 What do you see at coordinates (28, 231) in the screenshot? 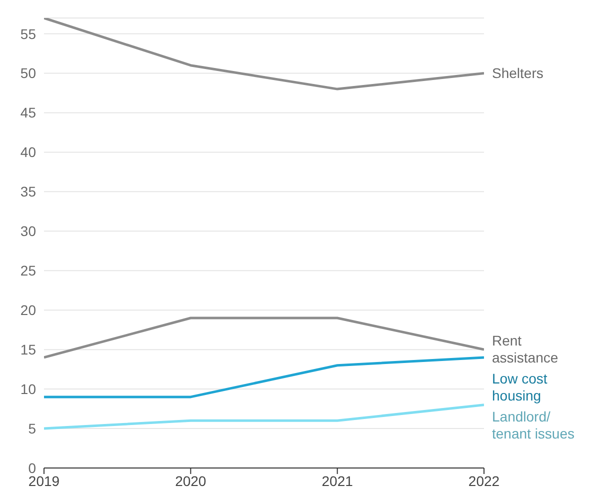
I see `y-tick-label: 30` at bounding box center [28, 231].